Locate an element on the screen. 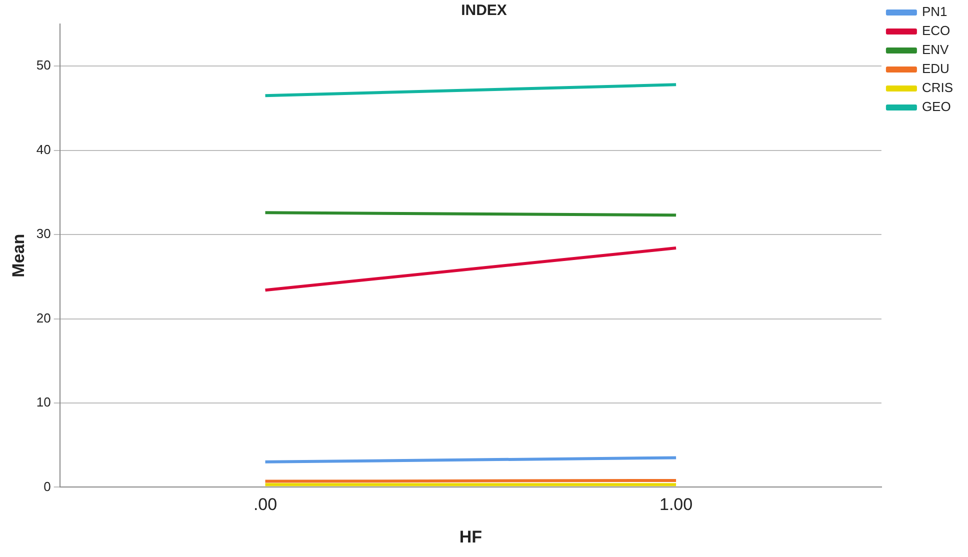 The height and width of the screenshot is (557, 968). x-tick-label: 1.00 is located at coordinates (676, 504).